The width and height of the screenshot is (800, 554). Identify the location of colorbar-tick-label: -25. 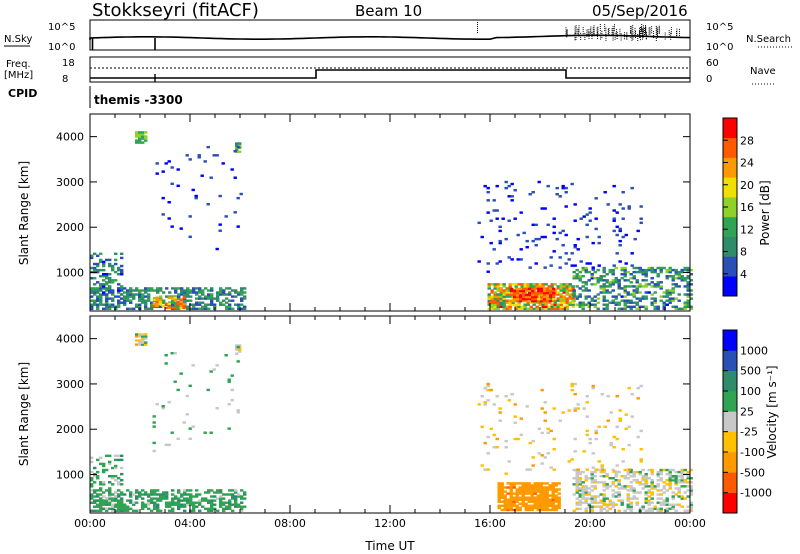
(749, 432).